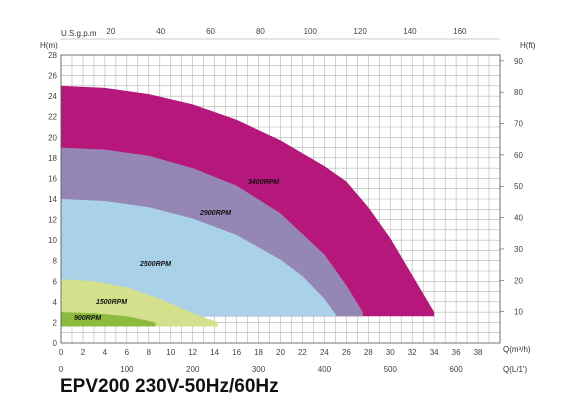 The height and width of the screenshot is (409, 580). What do you see at coordinates (390, 352) in the screenshot?
I see `x-tick-label: 30` at bounding box center [390, 352].